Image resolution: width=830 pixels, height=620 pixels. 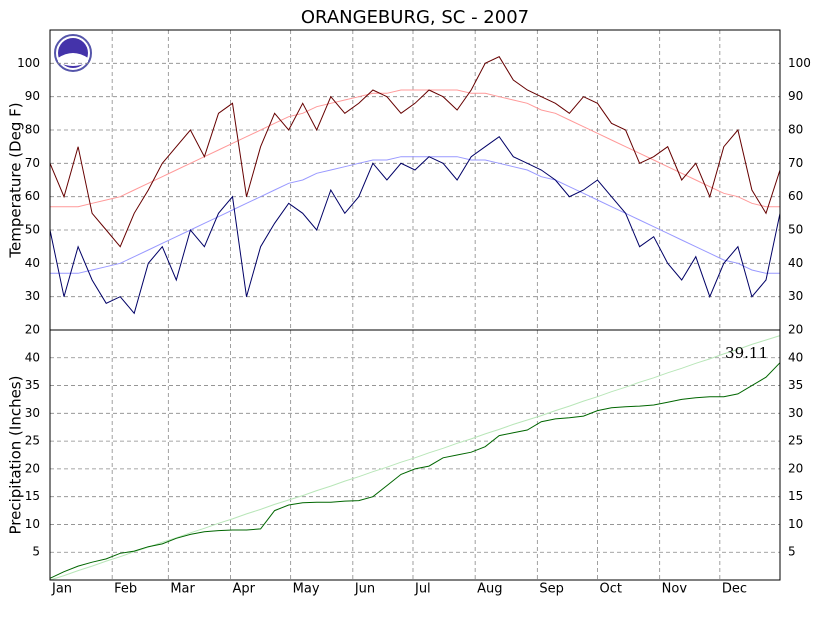 I want to click on noaa-logo, so click(x=73, y=53).